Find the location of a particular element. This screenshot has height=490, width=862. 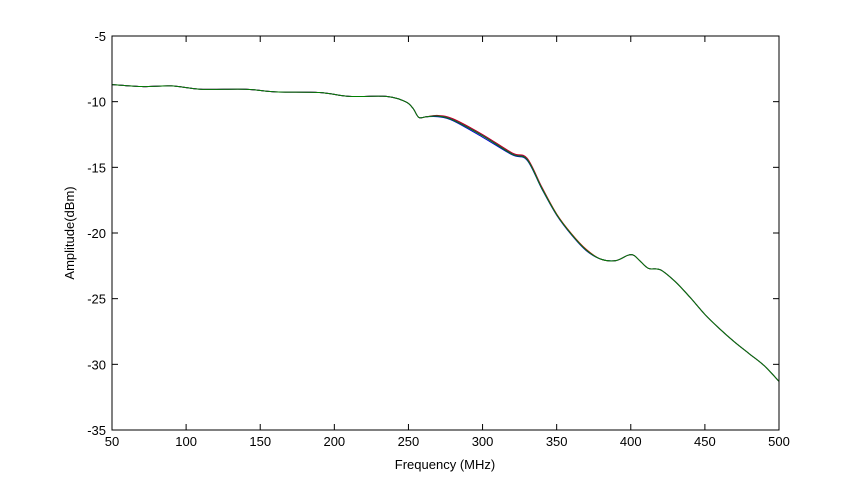

y-tick-label: -5 is located at coordinates (100, 36).